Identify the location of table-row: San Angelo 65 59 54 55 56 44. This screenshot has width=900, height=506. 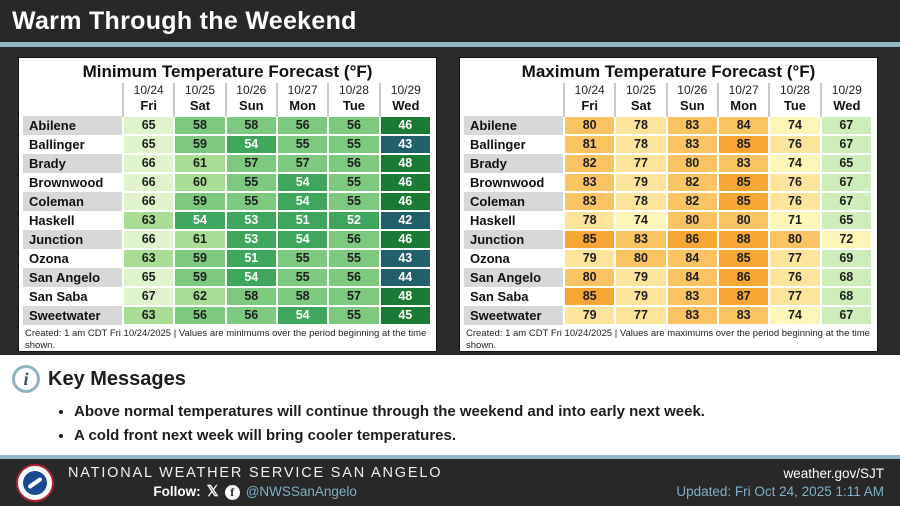
(228, 277).